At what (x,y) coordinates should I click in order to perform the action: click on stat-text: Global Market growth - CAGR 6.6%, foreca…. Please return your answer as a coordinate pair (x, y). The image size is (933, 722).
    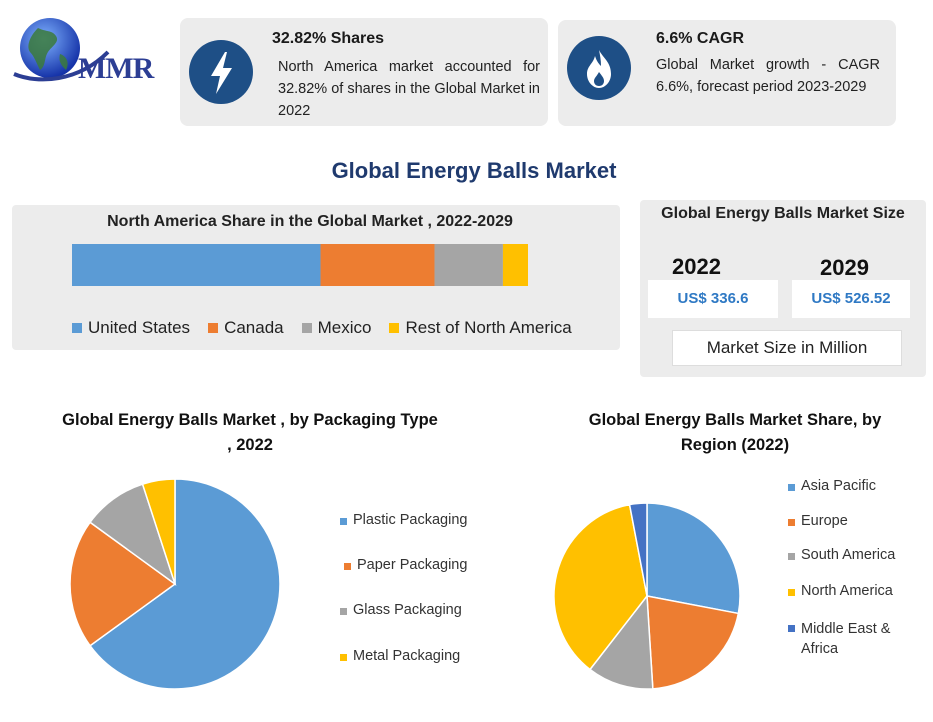
    Looking at the image, I should click on (768, 76).